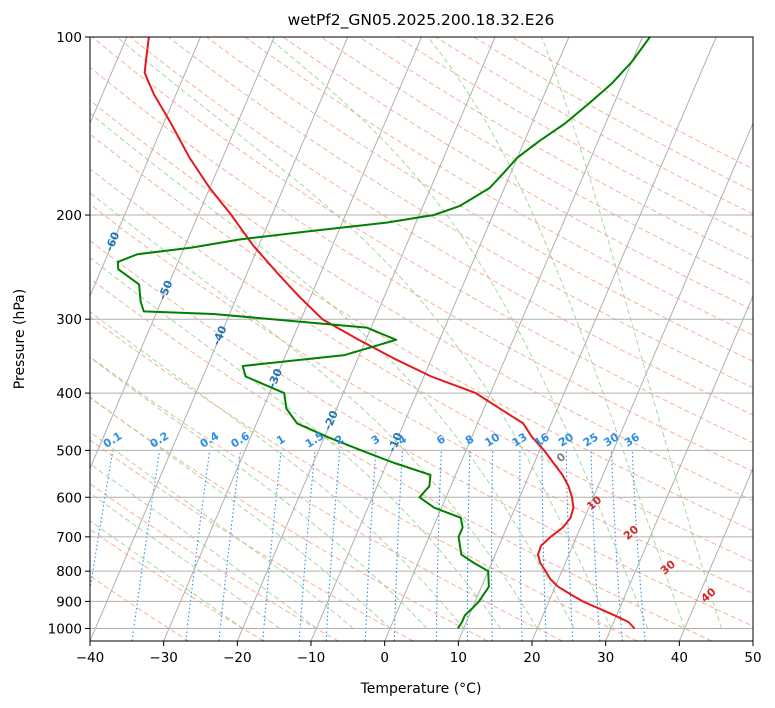  I want to click on y-tick-label: 500, so click(69, 451).